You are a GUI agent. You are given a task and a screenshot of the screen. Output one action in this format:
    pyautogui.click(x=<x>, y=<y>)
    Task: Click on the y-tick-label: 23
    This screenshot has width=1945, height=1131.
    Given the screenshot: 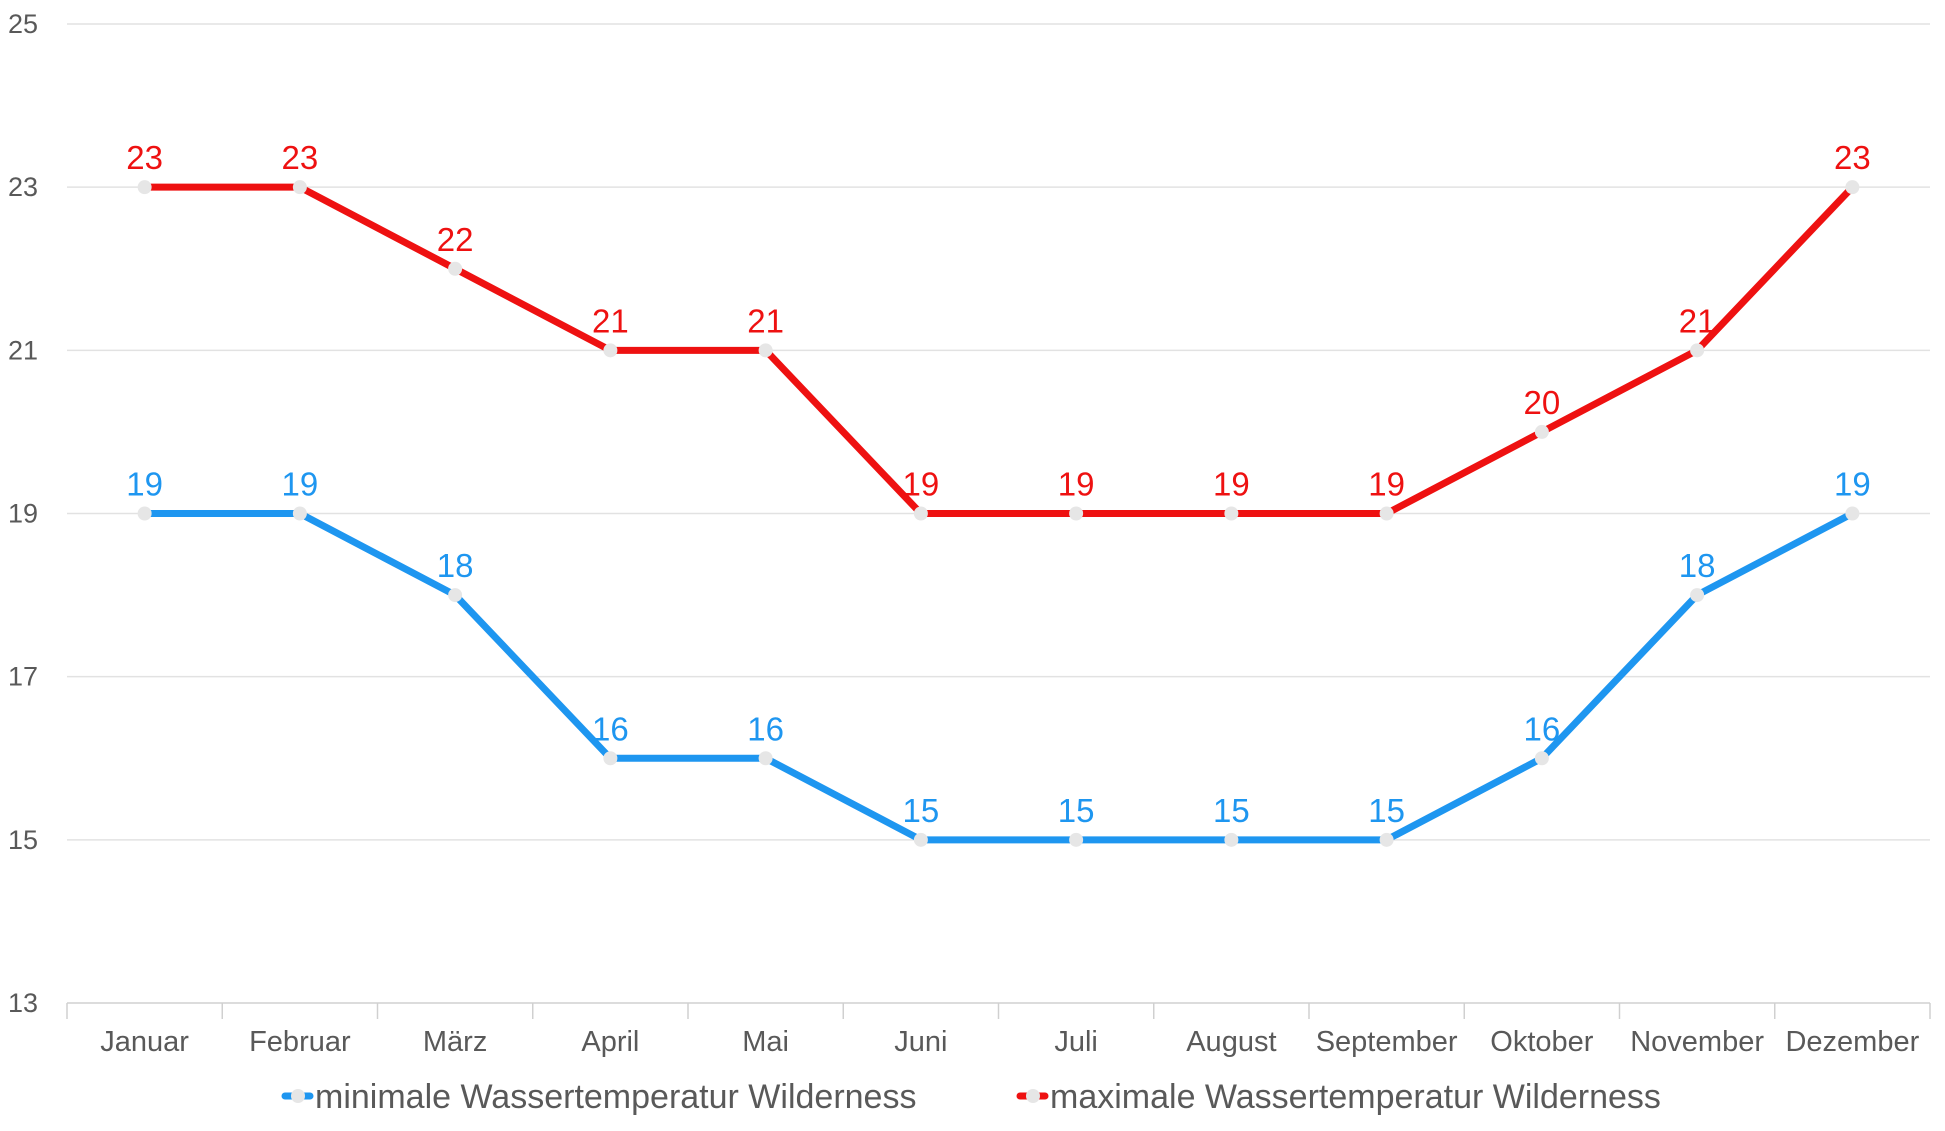 What is the action you would take?
    pyautogui.click(x=23, y=187)
    